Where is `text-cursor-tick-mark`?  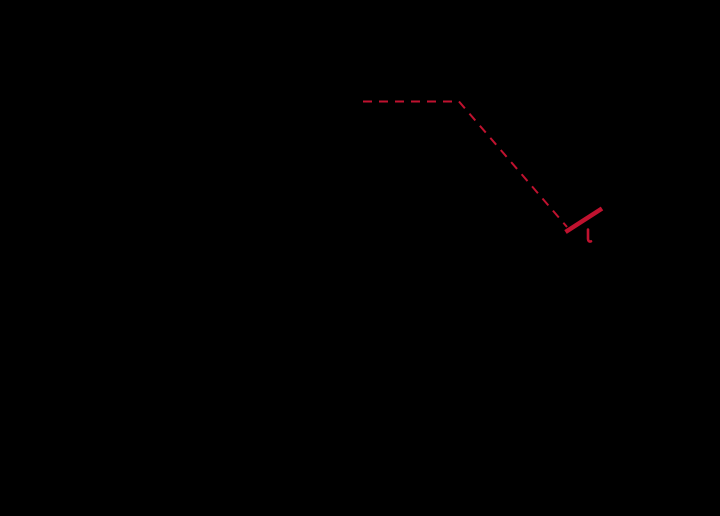
text-cursor-tick-mark is located at coordinates (589, 235).